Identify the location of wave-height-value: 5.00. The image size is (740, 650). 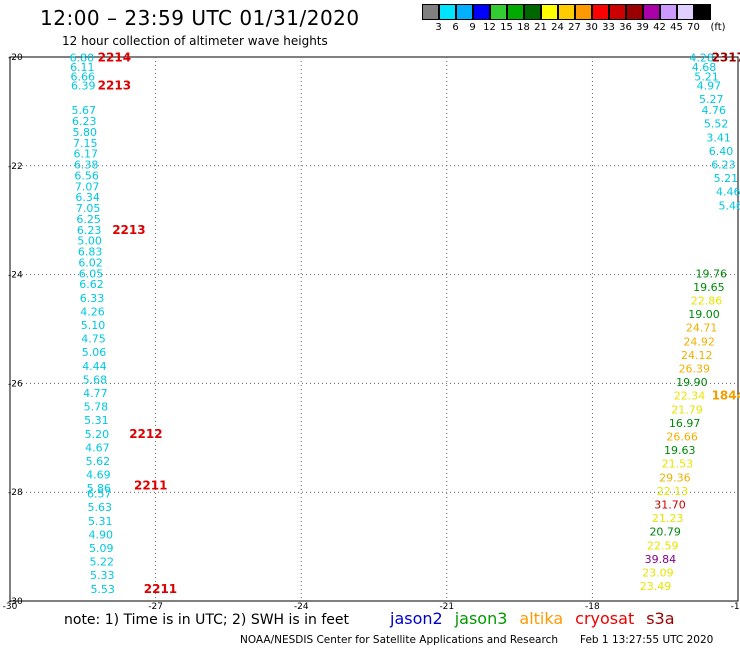
(89, 241).